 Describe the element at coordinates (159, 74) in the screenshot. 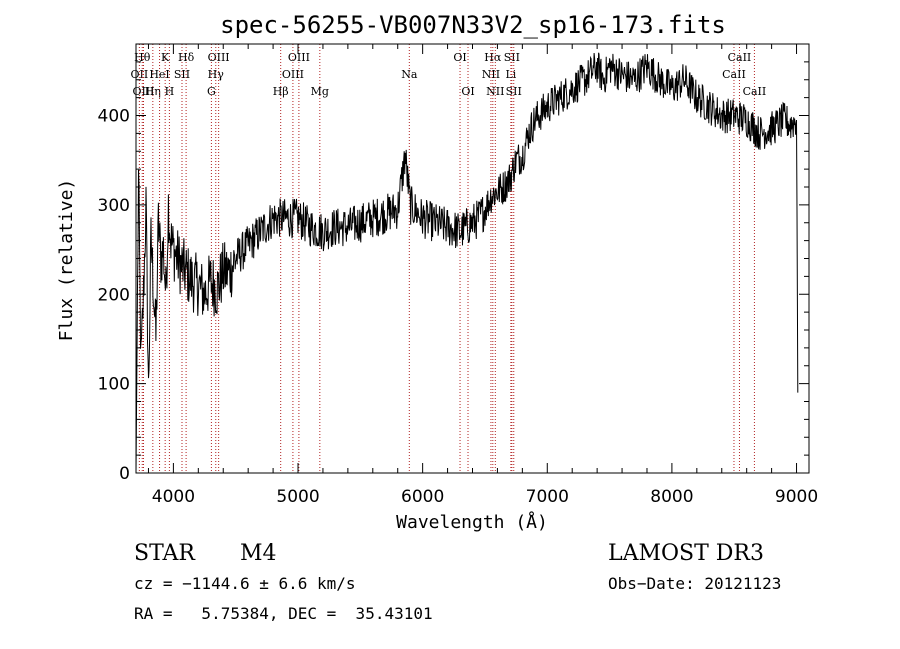

I see `marker-label: HeI` at that location.